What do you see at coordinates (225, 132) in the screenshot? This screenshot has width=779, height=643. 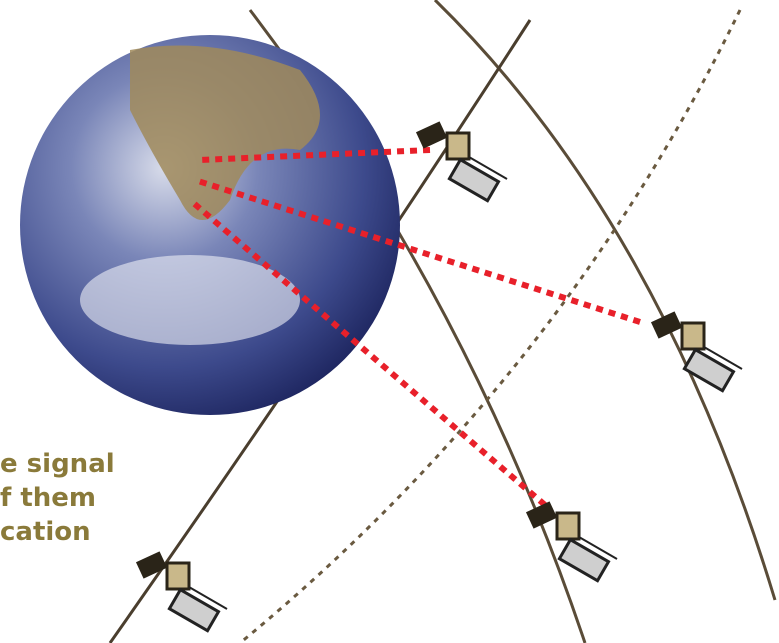 I see `landmass` at bounding box center [225, 132].